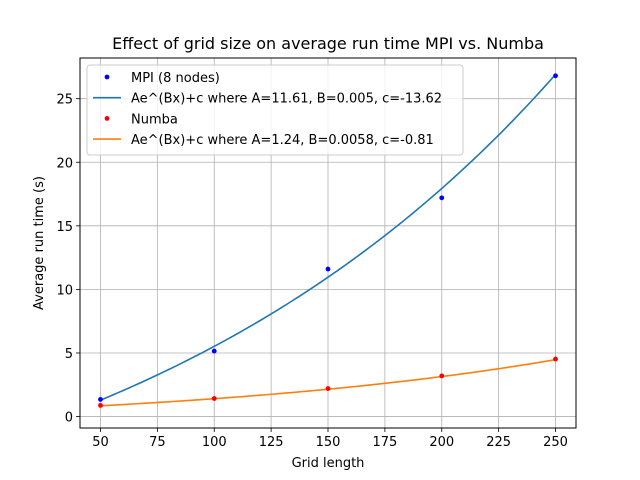 This screenshot has height=480, width=640. Describe the element at coordinates (214, 442) in the screenshot. I see `x-tick-label: 100` at that location.